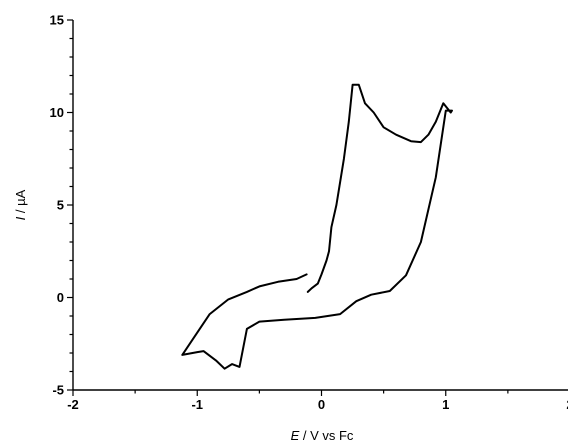  Describe the element at coordinates (445, 404) in the screenshot. I see `x-tick-label: 1` at that location.